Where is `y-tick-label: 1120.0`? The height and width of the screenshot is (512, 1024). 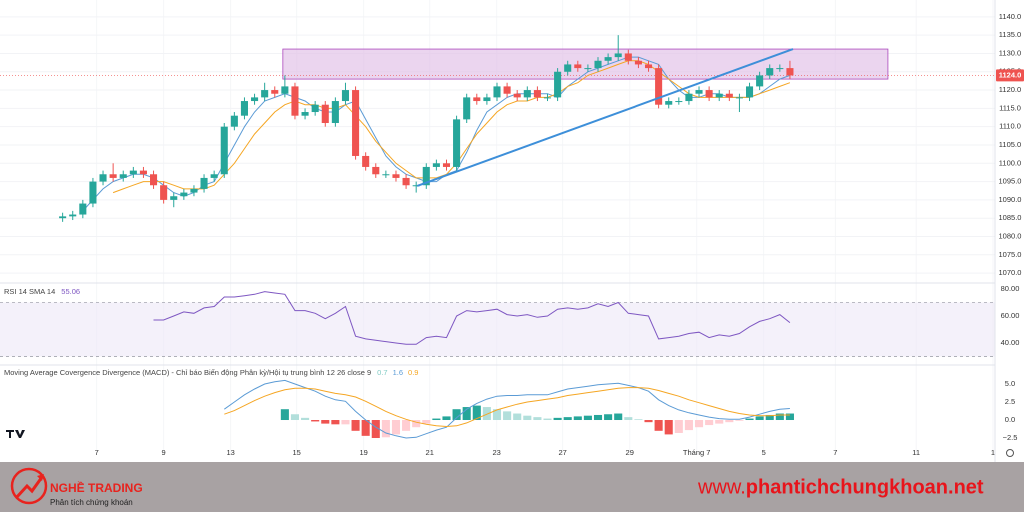
y-tick-label: 1120.0 is located at coordinates (1010, 89).